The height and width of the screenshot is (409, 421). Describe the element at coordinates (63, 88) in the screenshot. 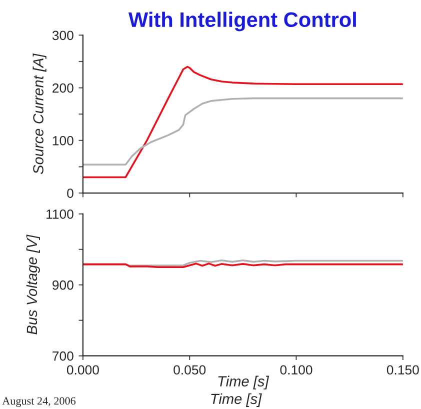

I see `y-tick-label: 200` at that location.